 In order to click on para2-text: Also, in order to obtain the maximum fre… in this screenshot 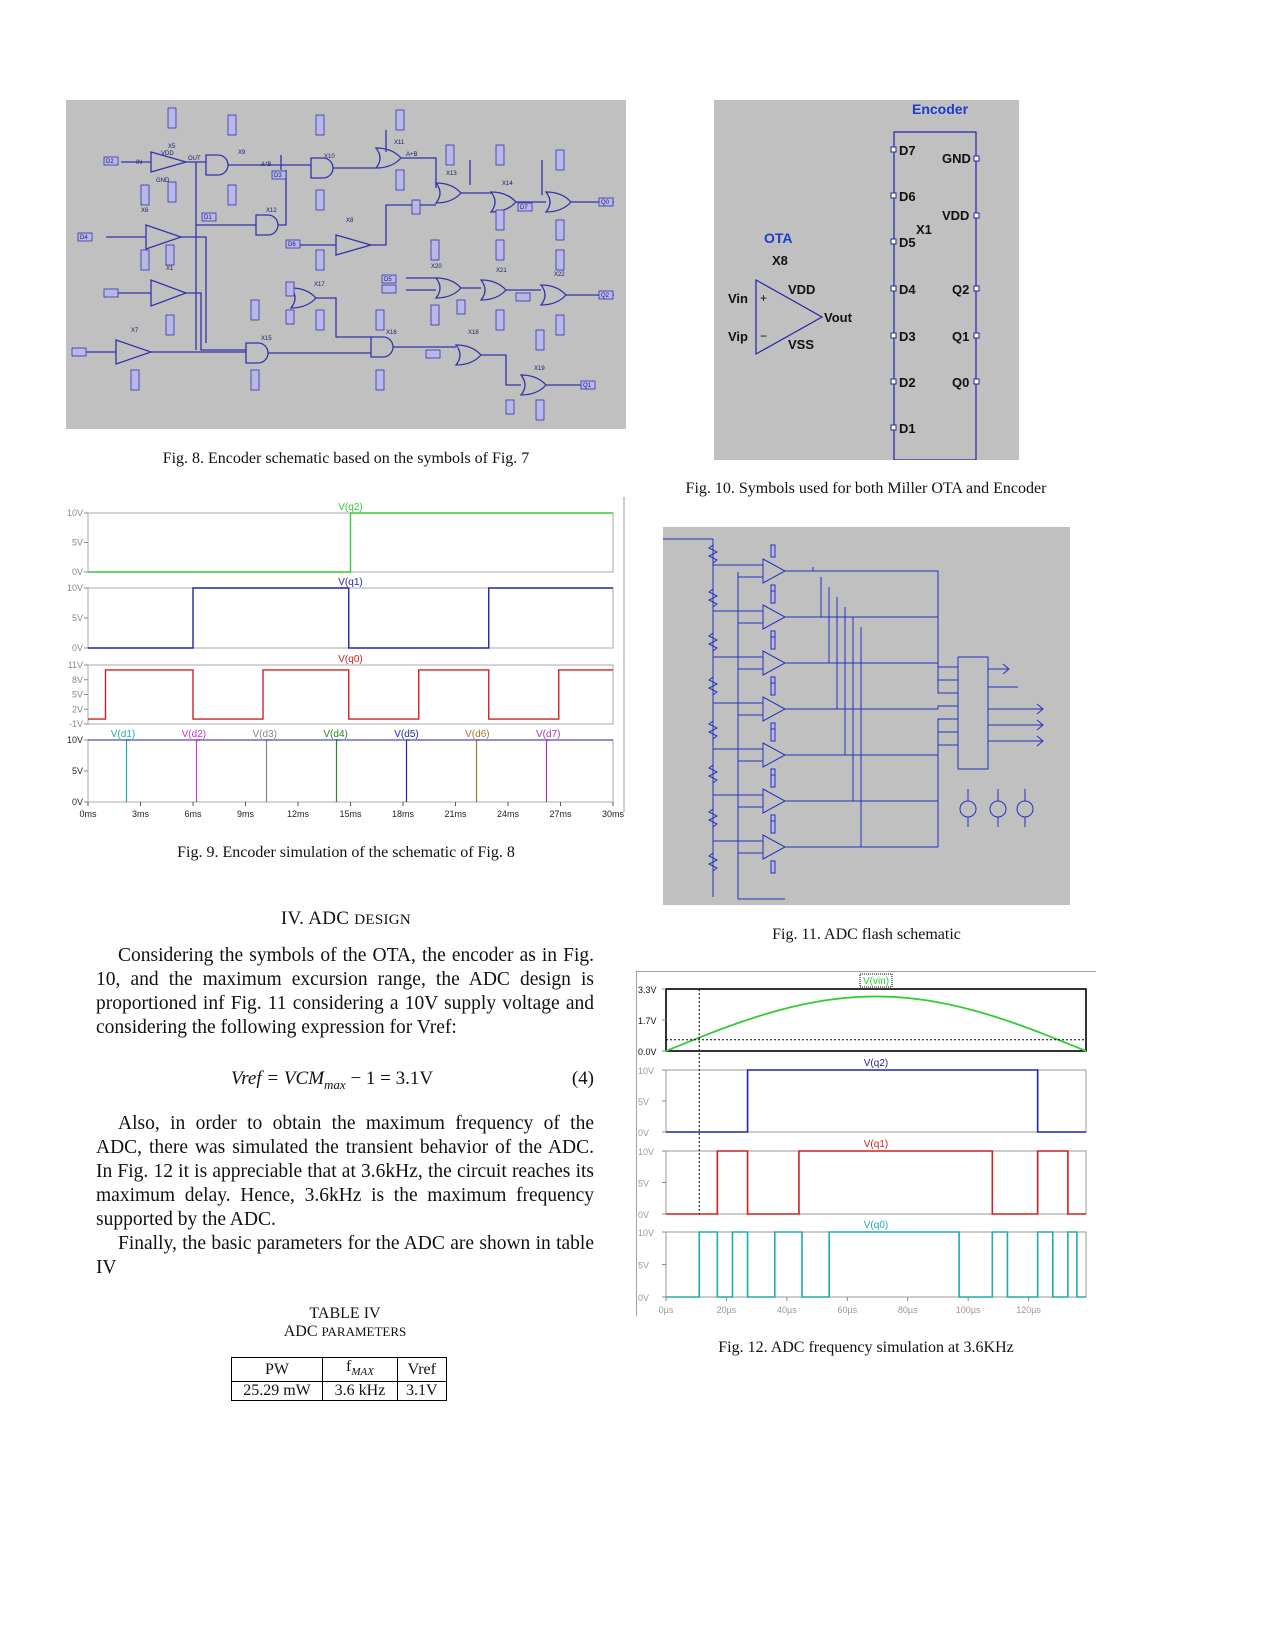, I will do `click(345, 1171)`.